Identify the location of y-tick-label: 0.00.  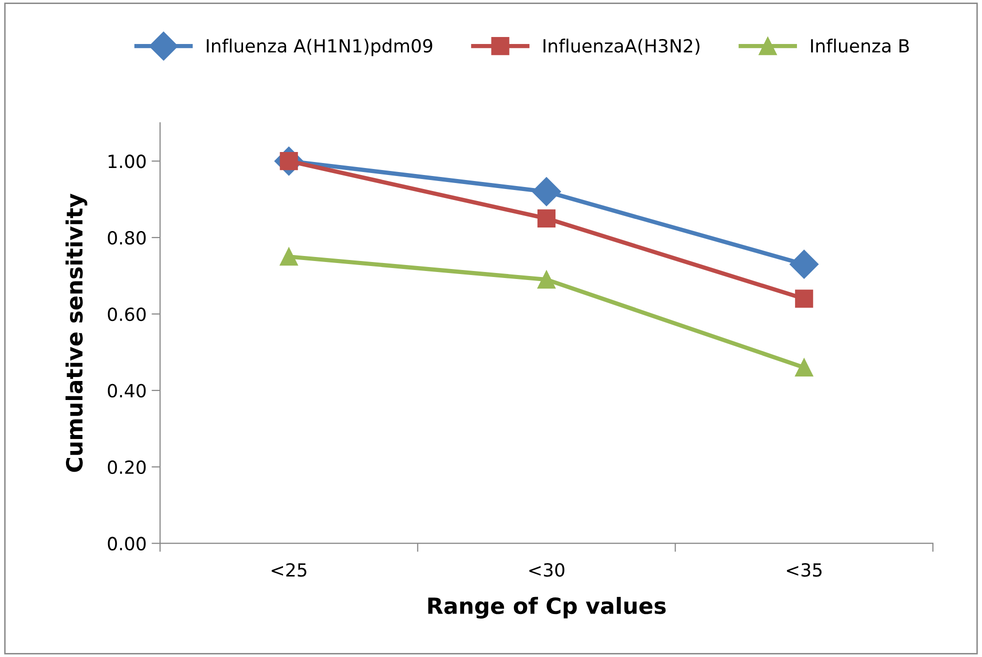
(127, 543).